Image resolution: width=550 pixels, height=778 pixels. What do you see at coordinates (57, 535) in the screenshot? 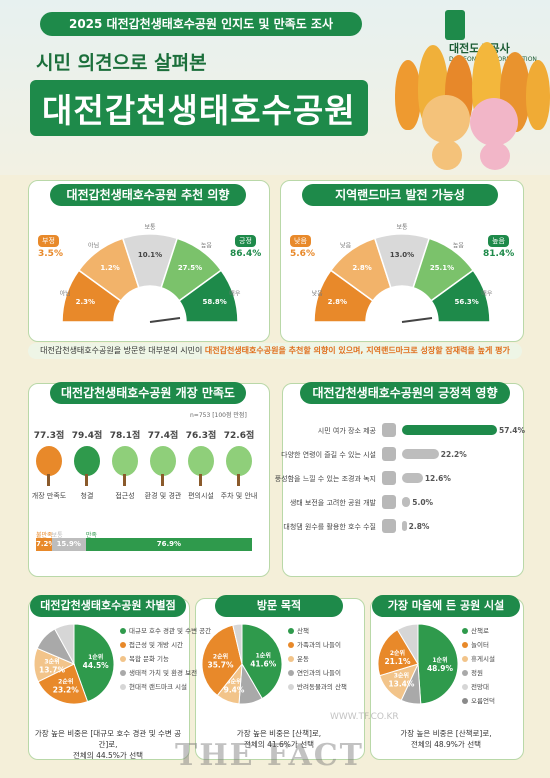
I see `satisfaction-bar-label: 보통` at bounding box center [57, 535].